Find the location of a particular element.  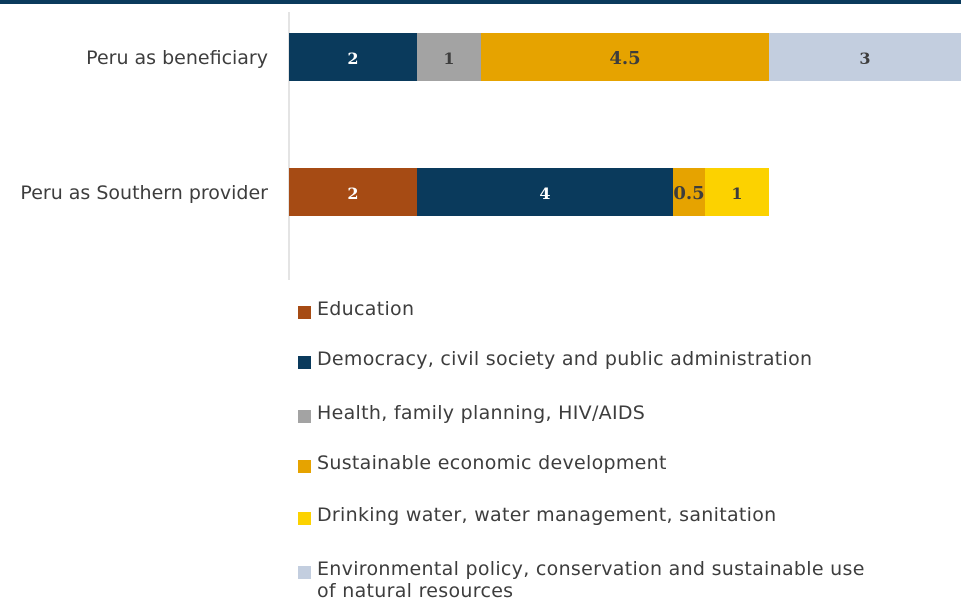

data-label-peru-as-beneficiary-environmental-policy-conservation-and-sustainable-use-of-natural-resources: 3 is located at coordinates (864, 58).